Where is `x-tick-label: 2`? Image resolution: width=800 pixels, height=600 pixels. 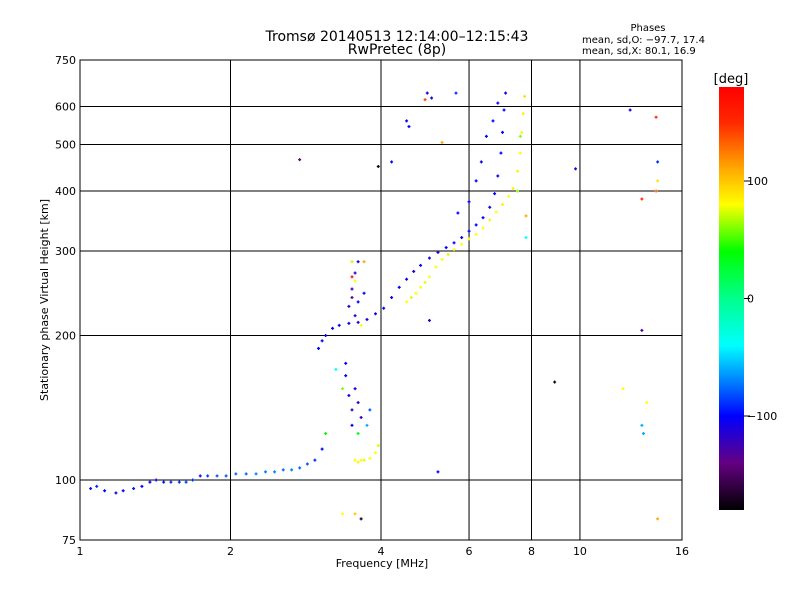
x-tick-label: 2 is located at coordinates (230, 551).